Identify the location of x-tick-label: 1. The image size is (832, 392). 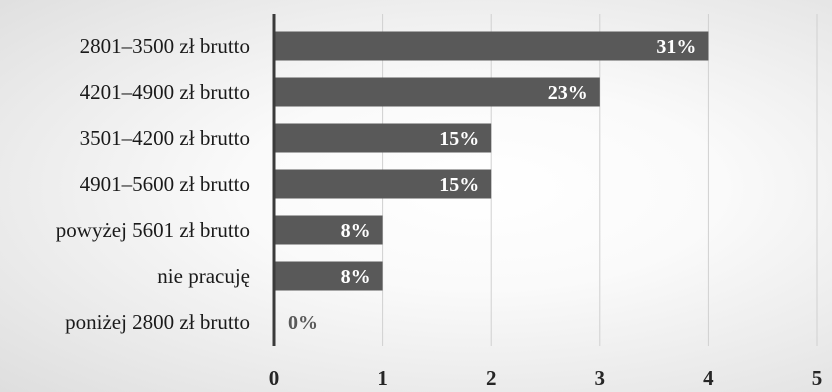
(382, 378).